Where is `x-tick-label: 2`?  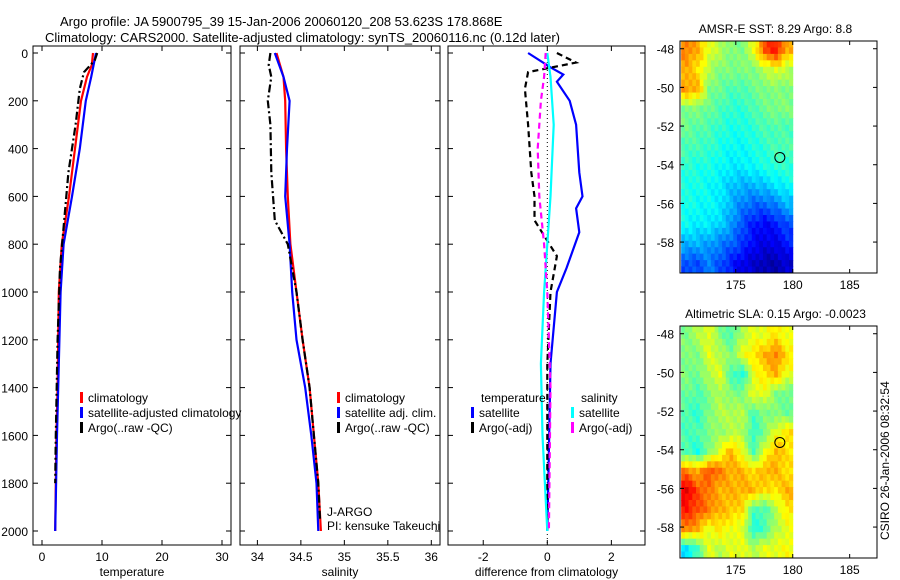
x-tick-label: 2 is located at coordinates (611, 557).